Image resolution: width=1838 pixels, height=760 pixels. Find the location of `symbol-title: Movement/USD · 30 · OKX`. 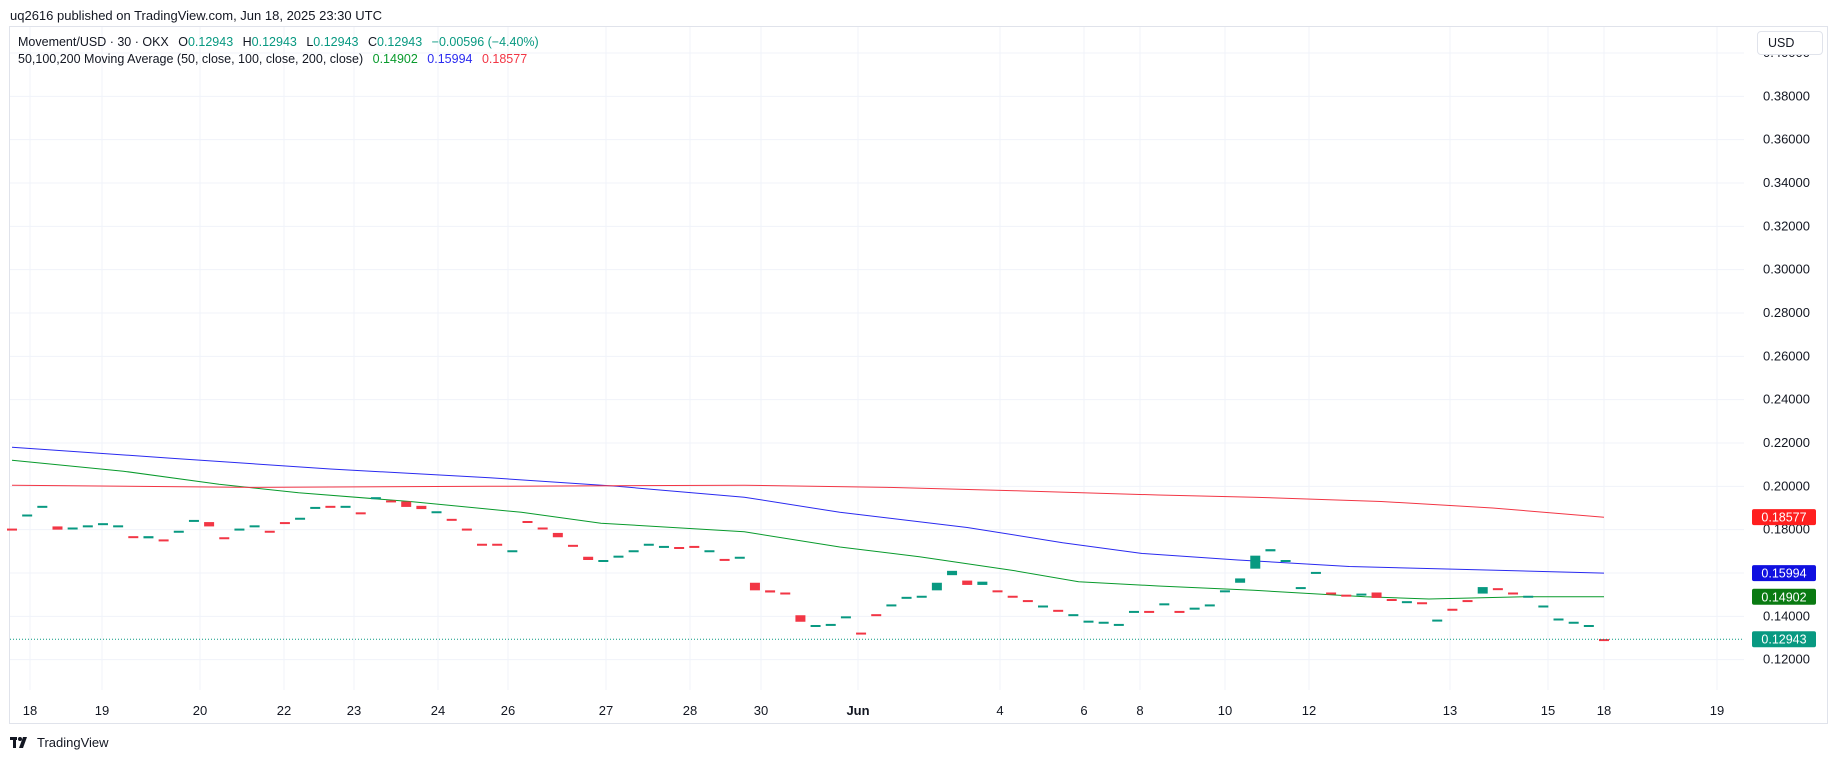

symbol-title: Movement/USD · 30 · OKX is located at coordinates (93, 42).